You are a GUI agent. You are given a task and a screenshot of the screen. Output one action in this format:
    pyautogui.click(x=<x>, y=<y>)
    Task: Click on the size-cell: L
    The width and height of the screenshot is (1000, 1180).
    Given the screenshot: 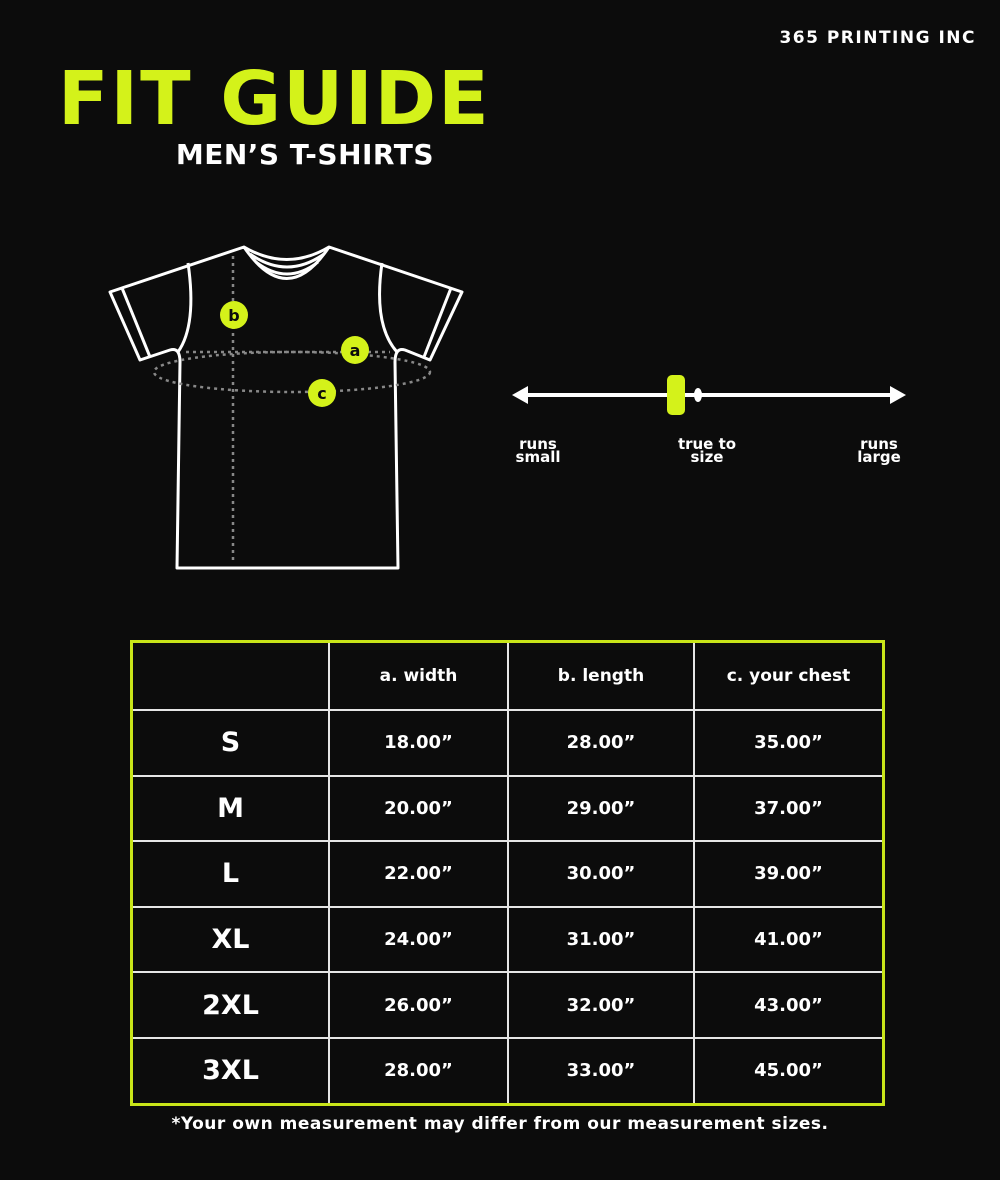 What is the action you would take?
    pyautogui.click(x=230, y=874)
    